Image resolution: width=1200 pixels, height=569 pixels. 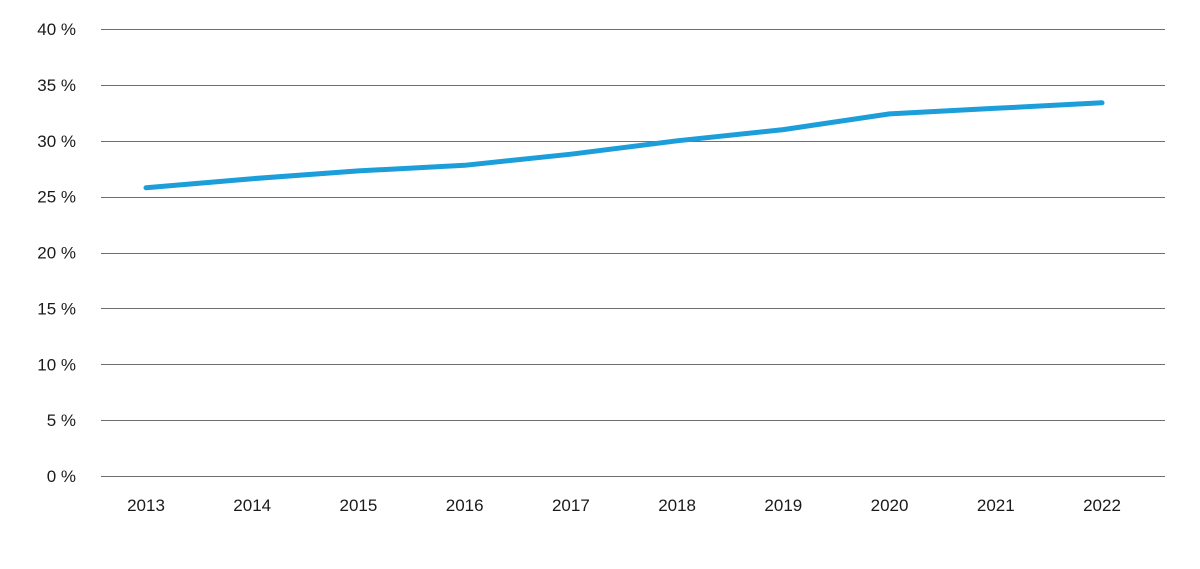 What do you see at coordinates (571, 505) in the screenshot?
I see `x-tick-label: 2017` at bounding box center [571, 505].